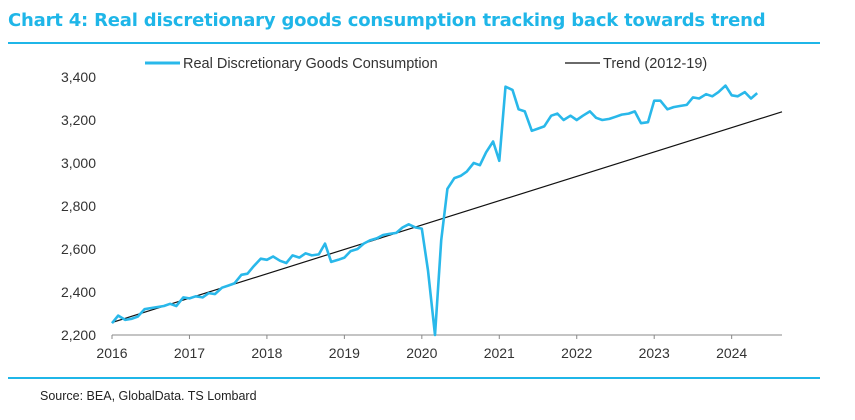 This screenshot has width=855, height=420. Describe the element at coordinates (78, 163) in the screenshot. I see `y-tick-label: 3,000` at that location.